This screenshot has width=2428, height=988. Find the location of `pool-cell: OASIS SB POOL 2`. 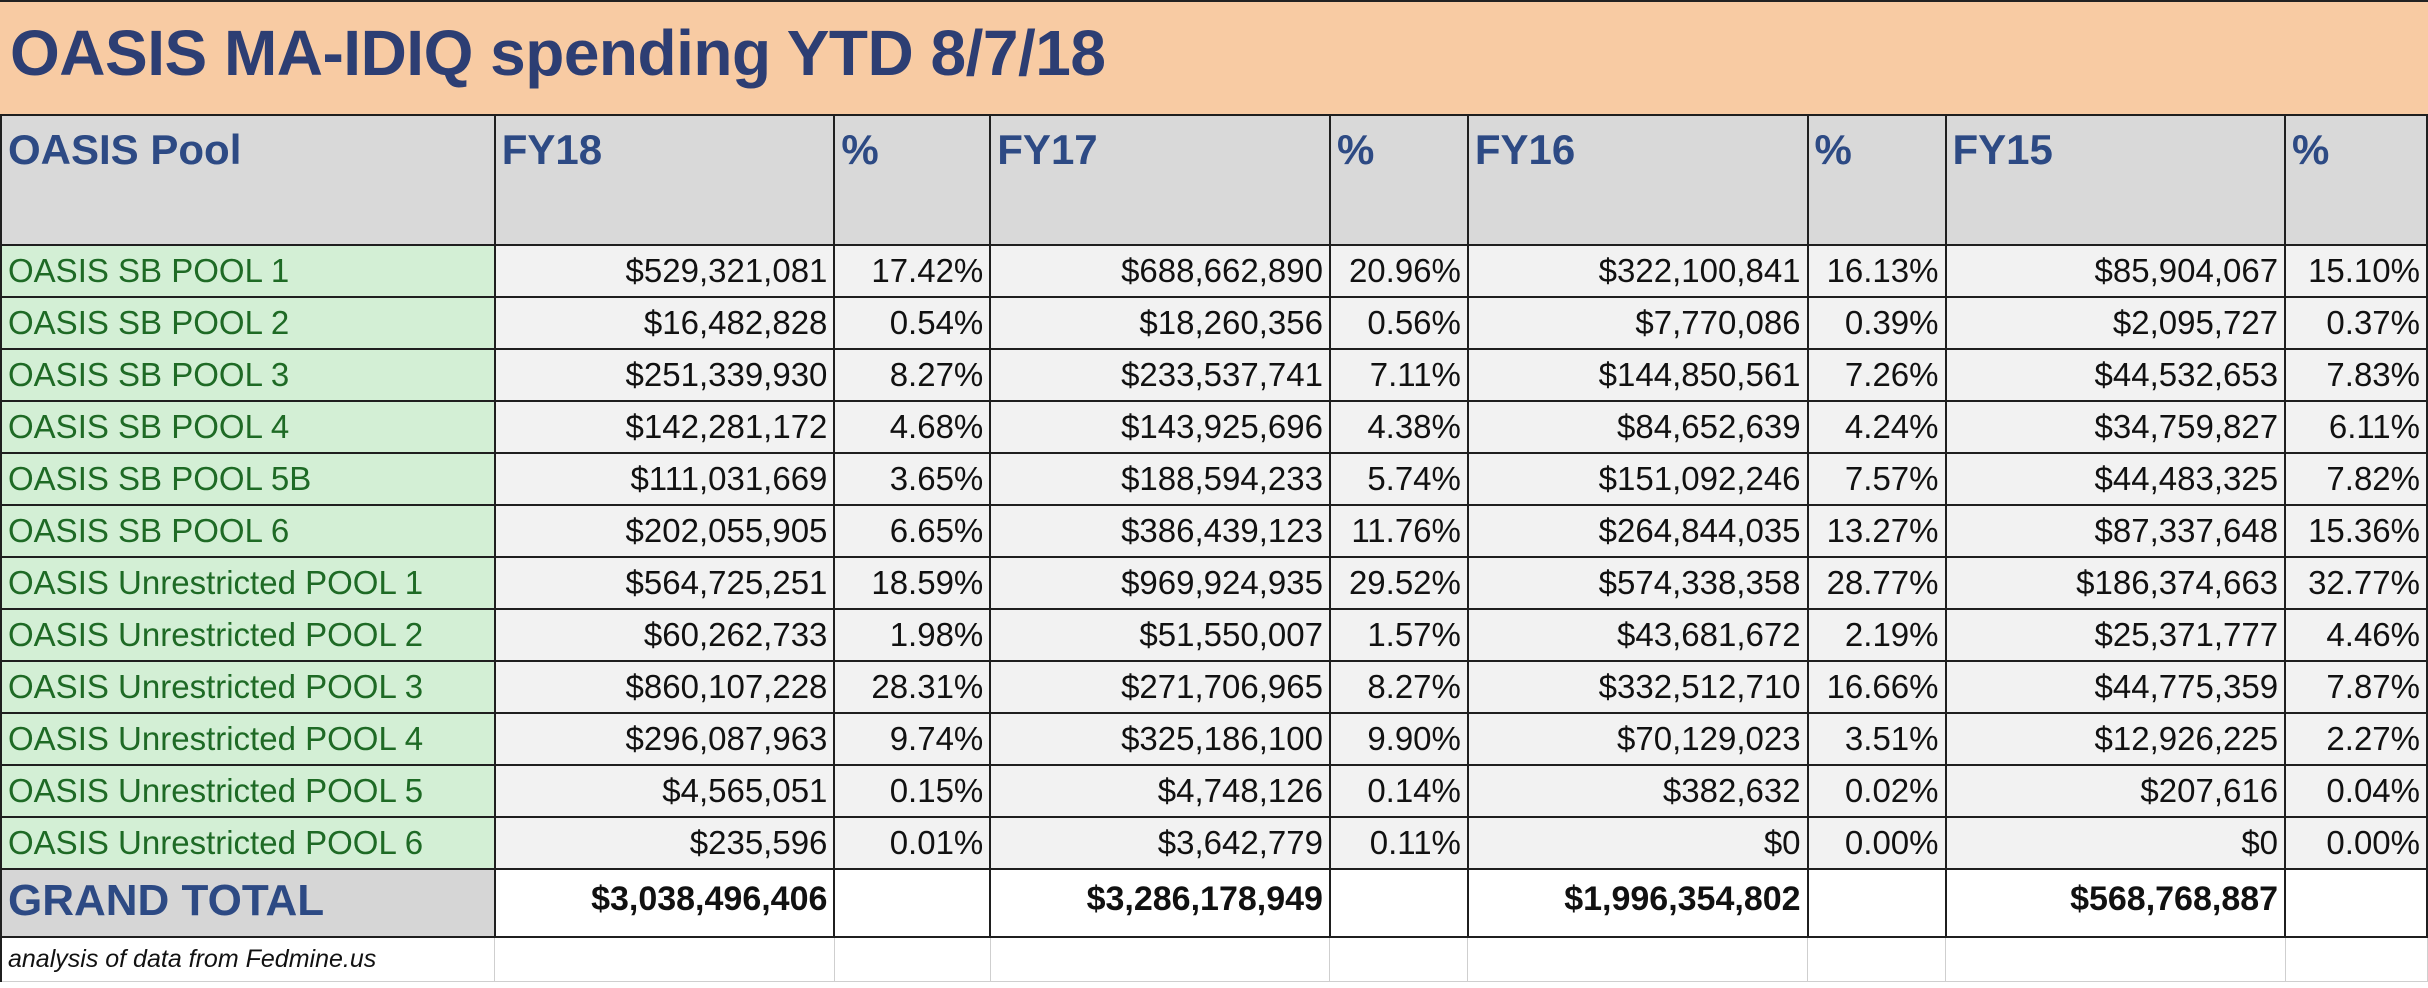

pool-cell: OASIS SB POOL 2 is located at coordinates (248, 323).